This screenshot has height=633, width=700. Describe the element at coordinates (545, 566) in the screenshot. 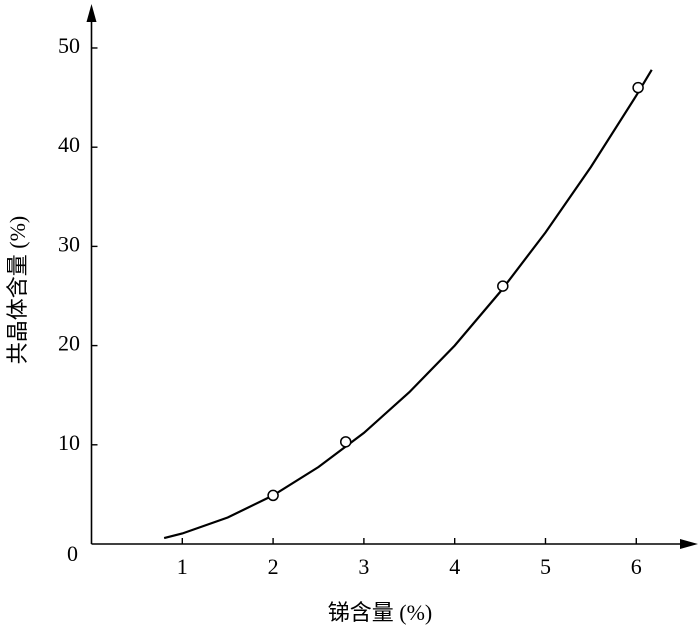

I see `x-tick-label: 5` at that location.